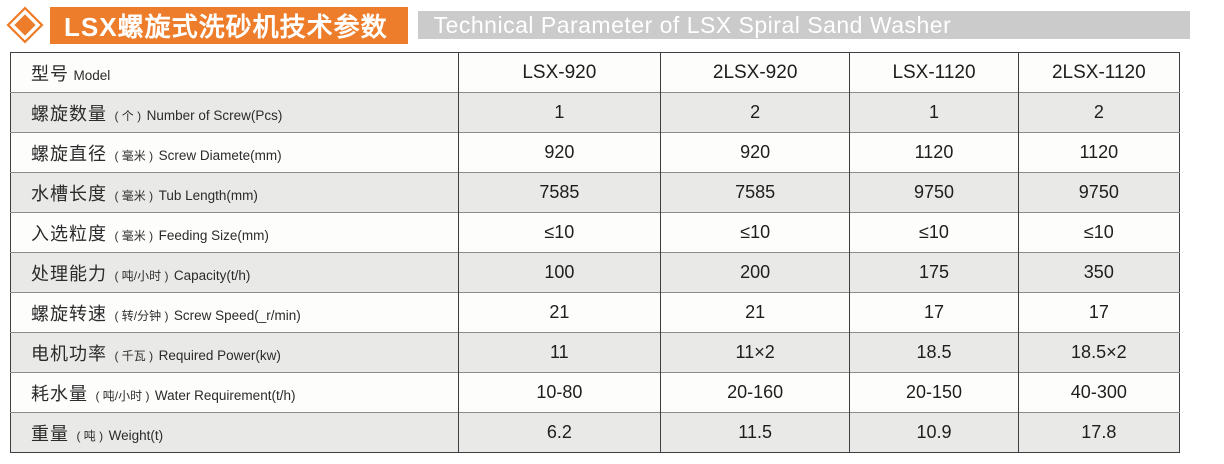  Describe the element at coordinates (559, 72) in the screenshot. I see `column-header-model: LSX-920` at that location.